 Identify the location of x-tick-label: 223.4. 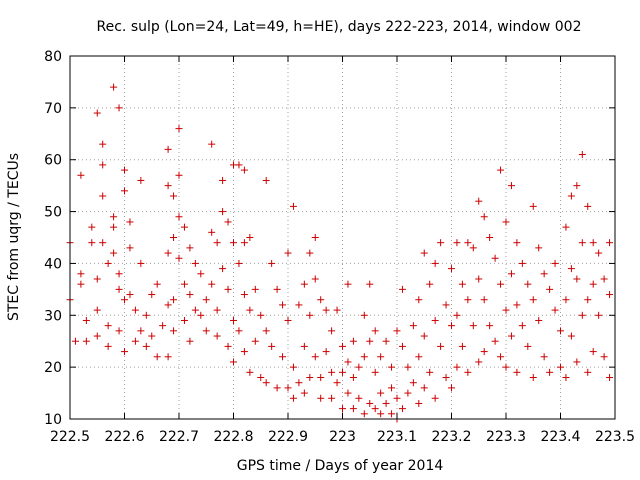
(560, 437).